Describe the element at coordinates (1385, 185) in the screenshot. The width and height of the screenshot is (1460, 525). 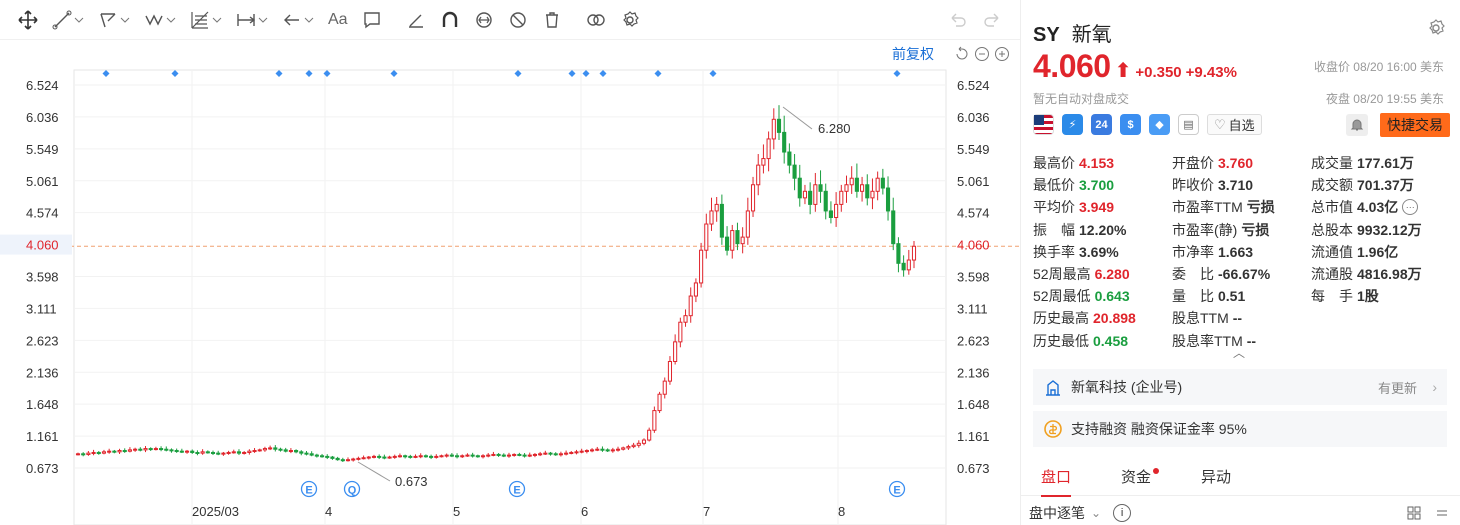
I see `stat-value: 701.37万` at that location.